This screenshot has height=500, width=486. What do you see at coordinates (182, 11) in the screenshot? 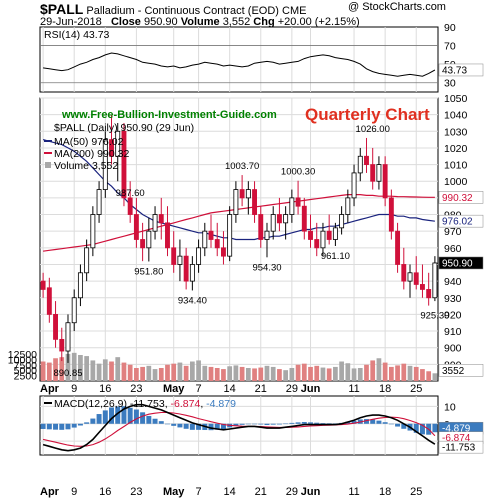
I see `instrument-name: Palladium - Continuous Contract (EOD)` at bounding box center [182, 11].